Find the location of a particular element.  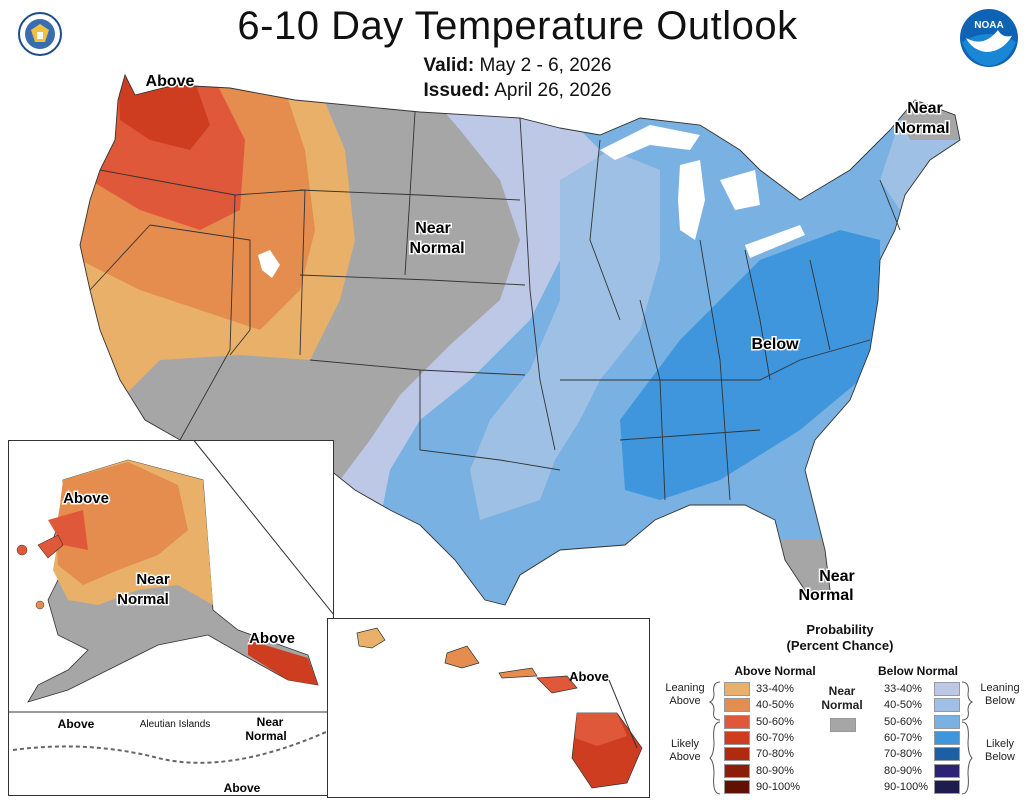

legend-above-range-4: 70-80% is located at coordinates (775, 754).